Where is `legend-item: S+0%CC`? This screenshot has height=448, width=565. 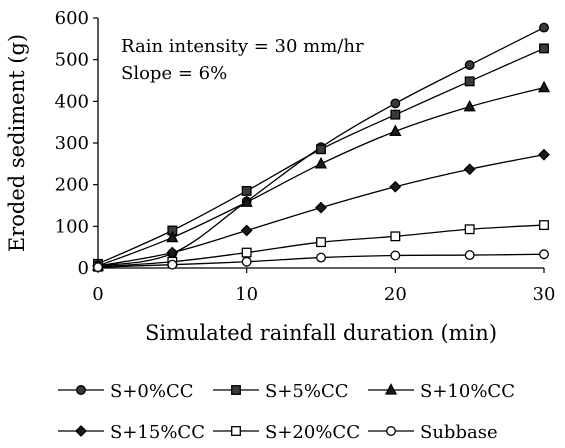 legend-item: S+0%CC is located at coordinates (126, 391).